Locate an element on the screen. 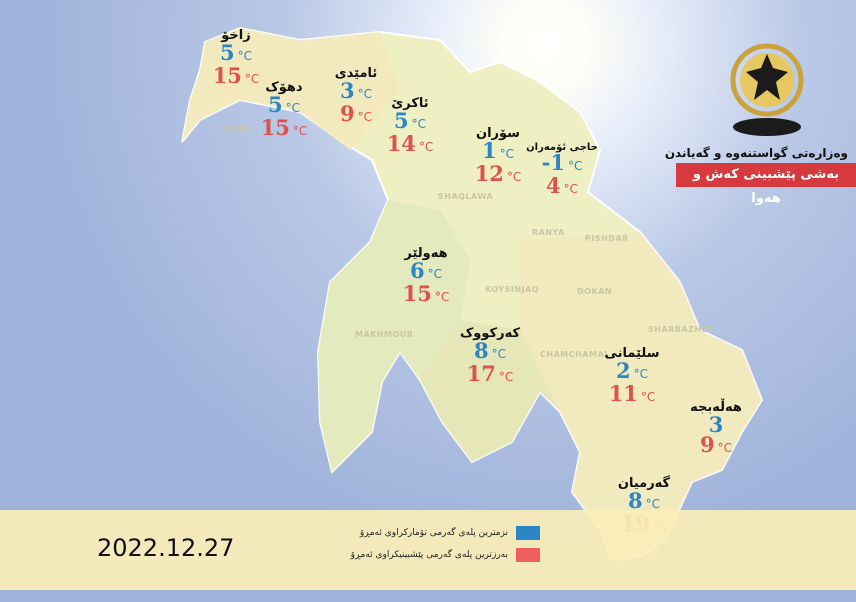 The image size is (856, 602). region-label: PISHDAR is located at coordinates (607, 238).